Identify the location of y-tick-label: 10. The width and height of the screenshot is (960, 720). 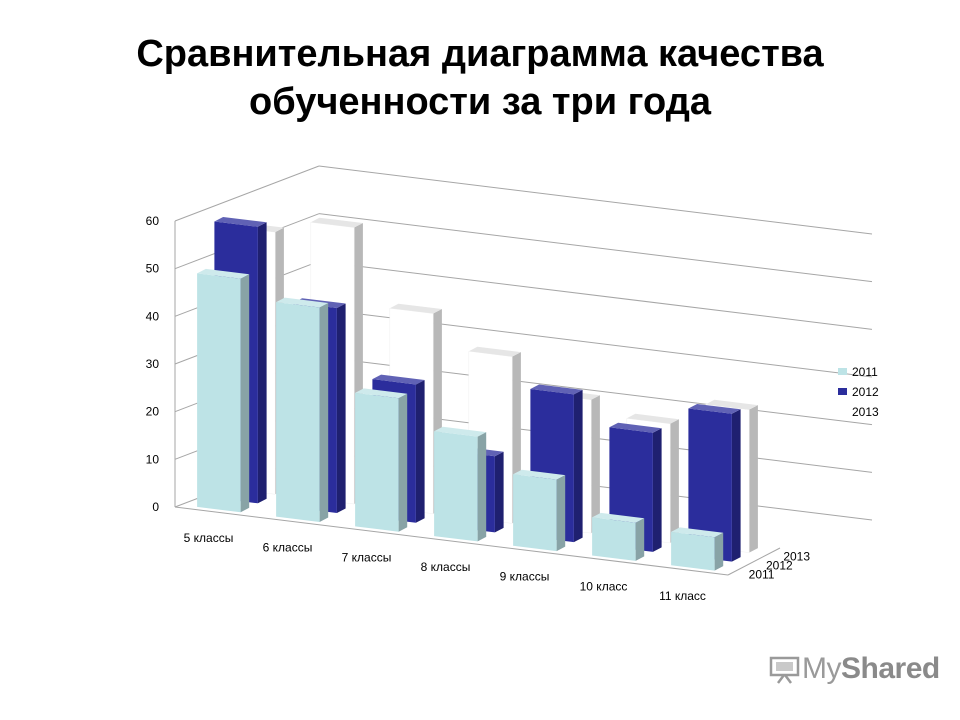
(153, 459).